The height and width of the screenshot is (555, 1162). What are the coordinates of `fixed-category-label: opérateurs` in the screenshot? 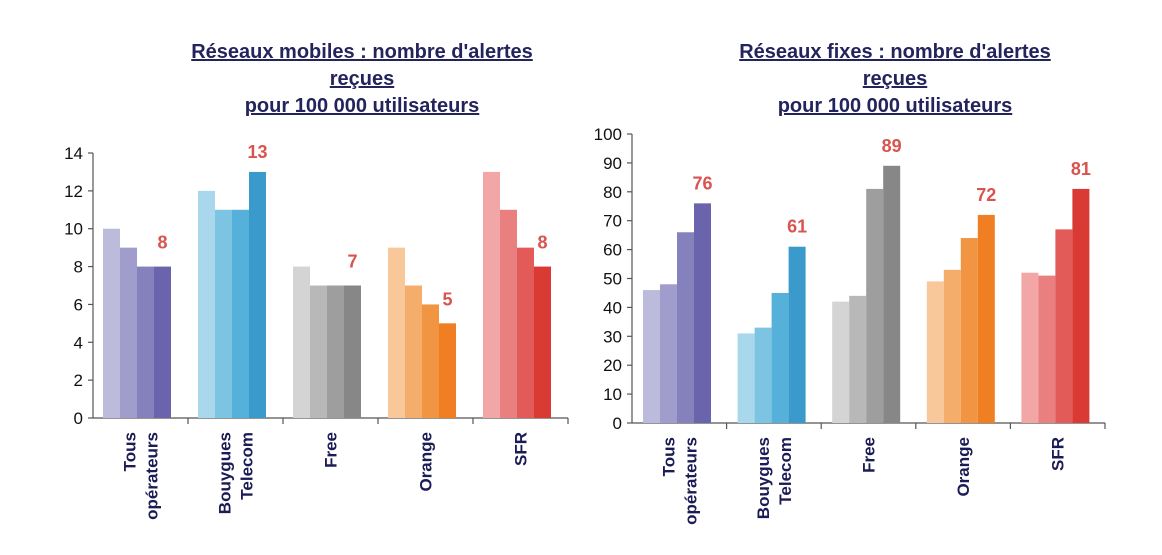 It's located at (690, 481).